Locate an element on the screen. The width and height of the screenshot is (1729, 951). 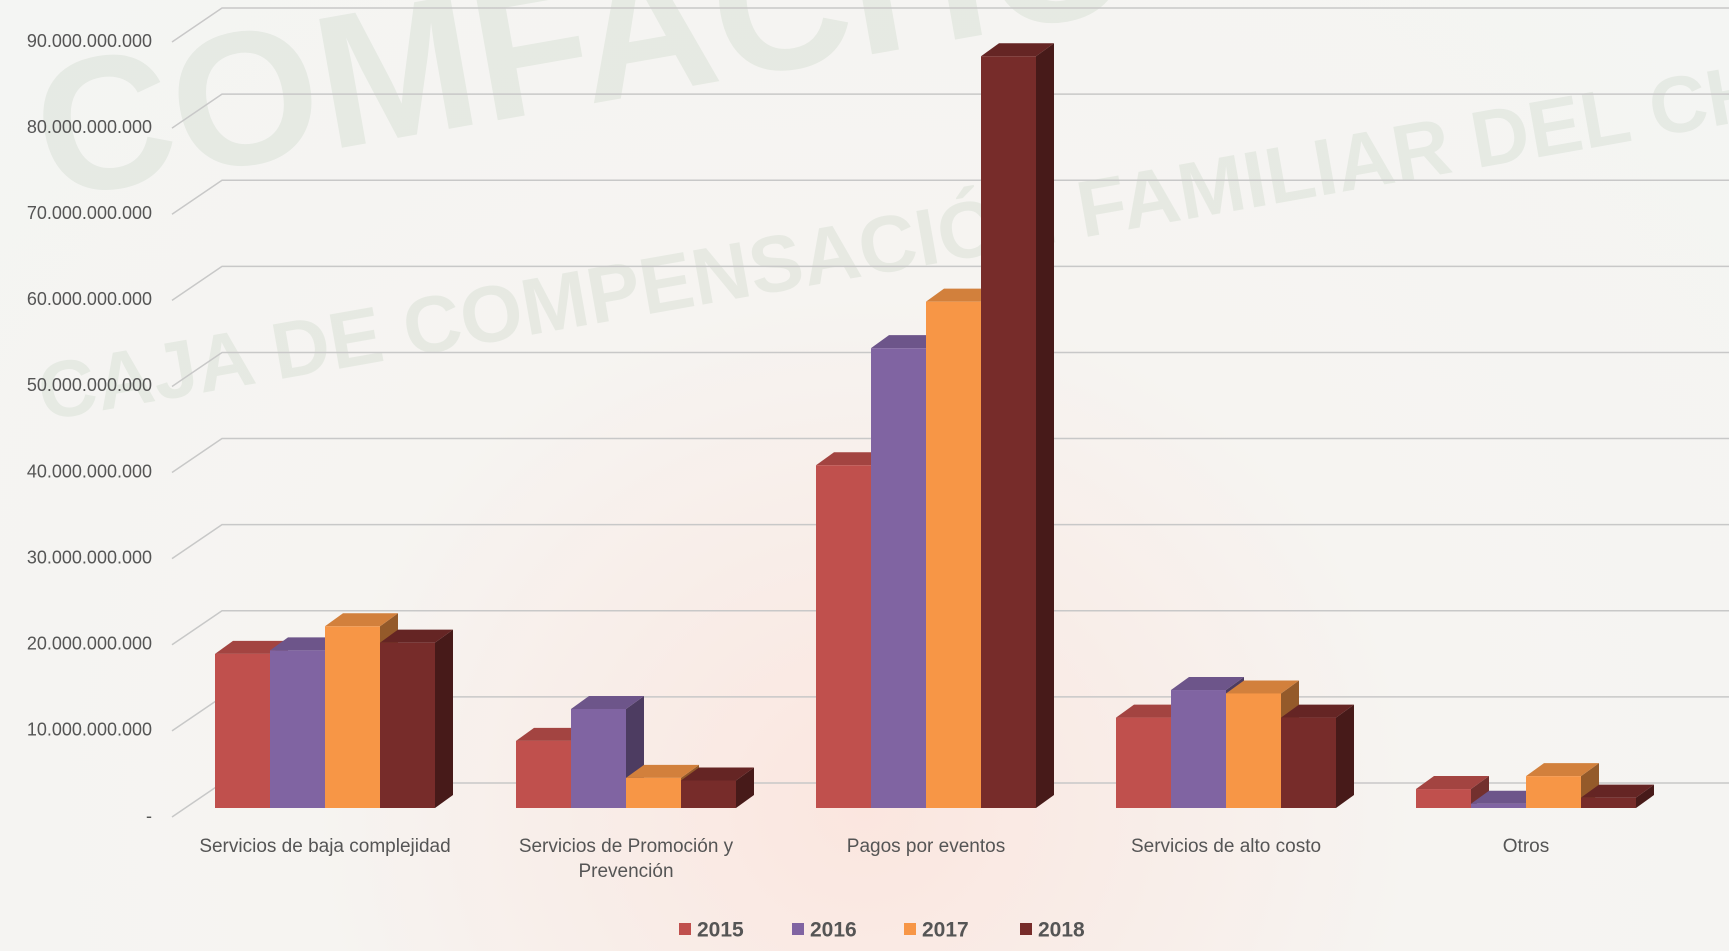
x-tick-label: Servicios de Promoción y Prevención is located at coordinates (626, 859).